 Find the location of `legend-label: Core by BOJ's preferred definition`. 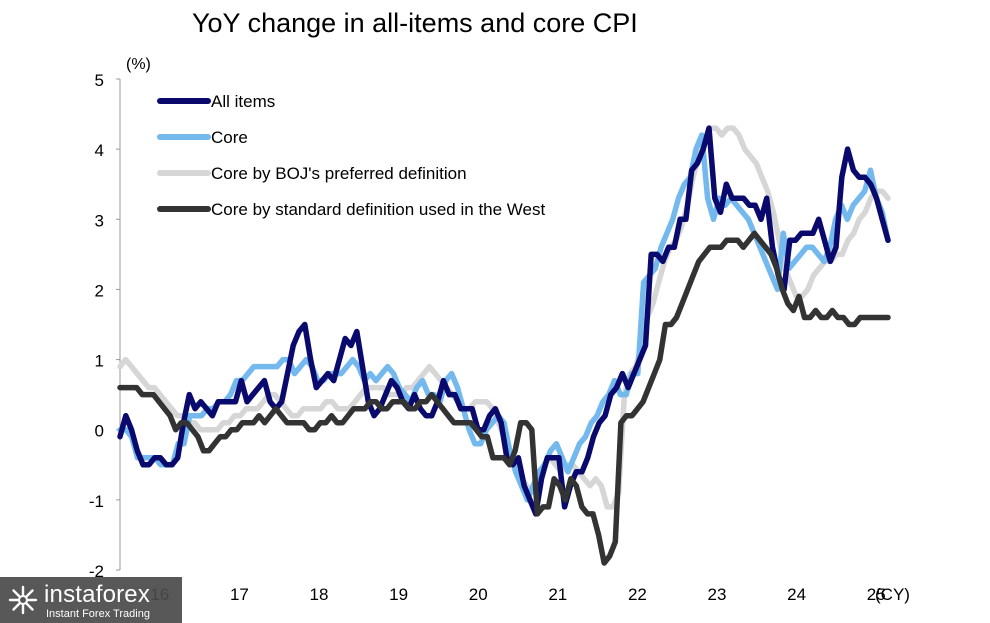

legend-label: Core by BOJ's preferred definition is located at coordinates (339, 173).